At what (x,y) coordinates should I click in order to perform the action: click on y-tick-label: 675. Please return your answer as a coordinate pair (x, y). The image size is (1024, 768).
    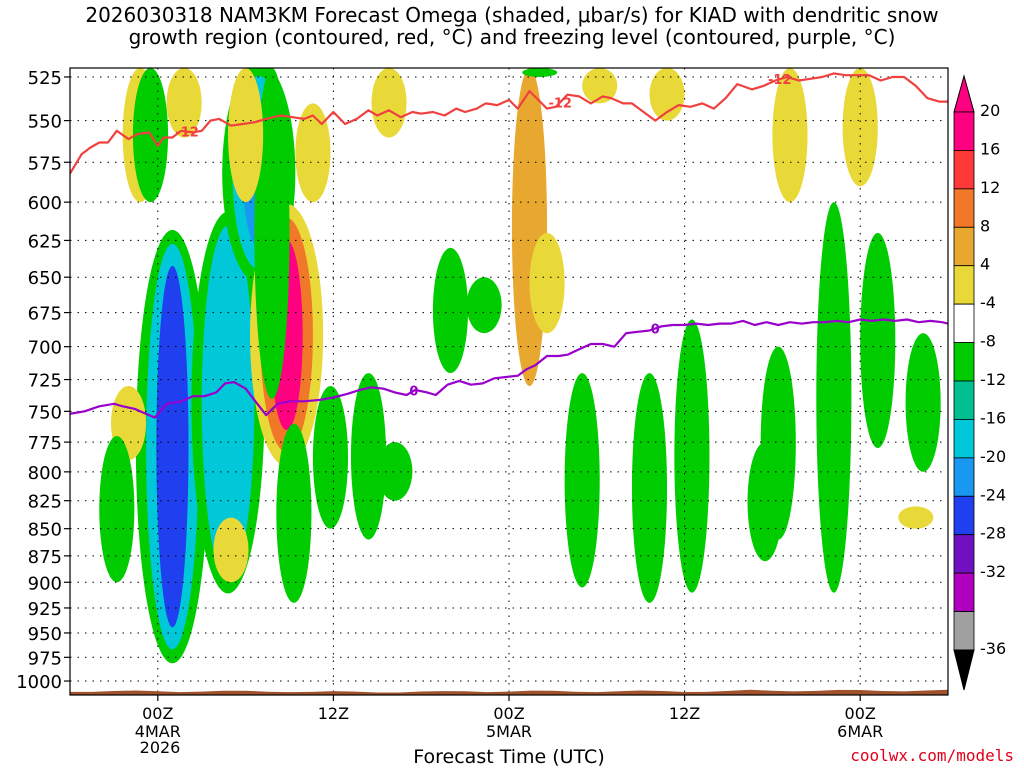
    Looking at the image, I should click on (45, 314).